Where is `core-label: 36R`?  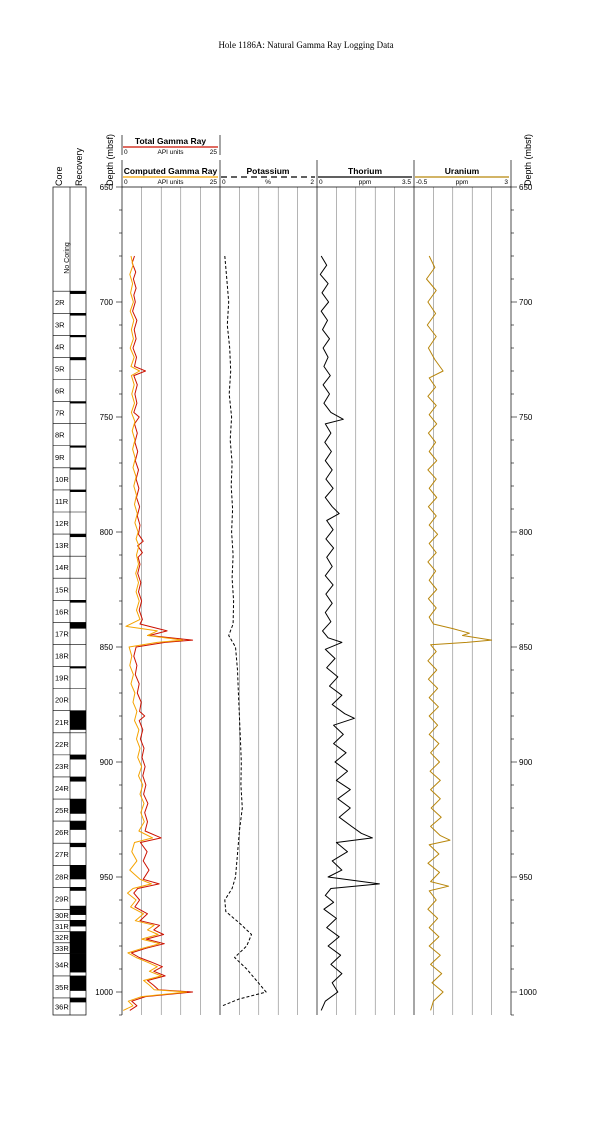
core-label: 36R is located at coordinates (62, 1006).